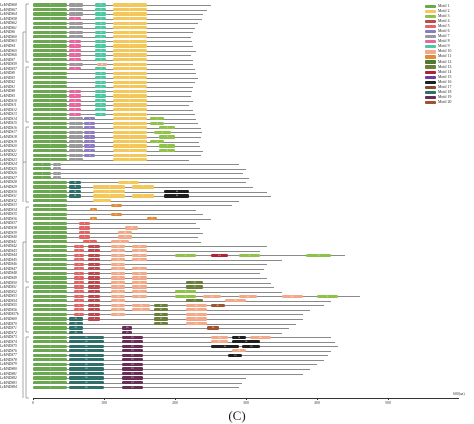  Describe the element at coordinates (237, 46) in the screenshot. I see `gene-row: LcMADS4 1 8 9 2` at that location.